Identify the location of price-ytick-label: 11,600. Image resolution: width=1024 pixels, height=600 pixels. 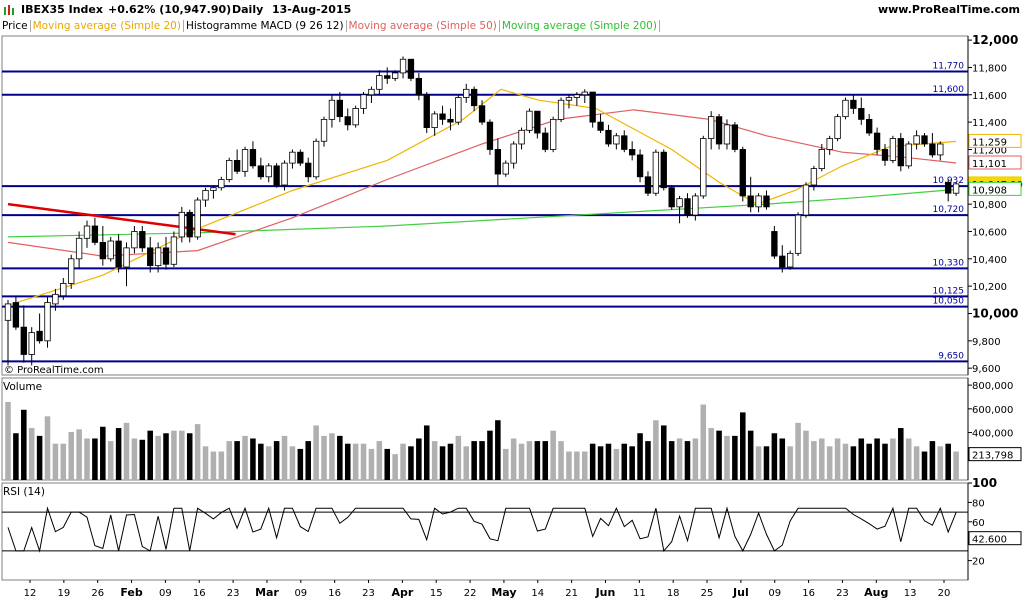
(989, 96).